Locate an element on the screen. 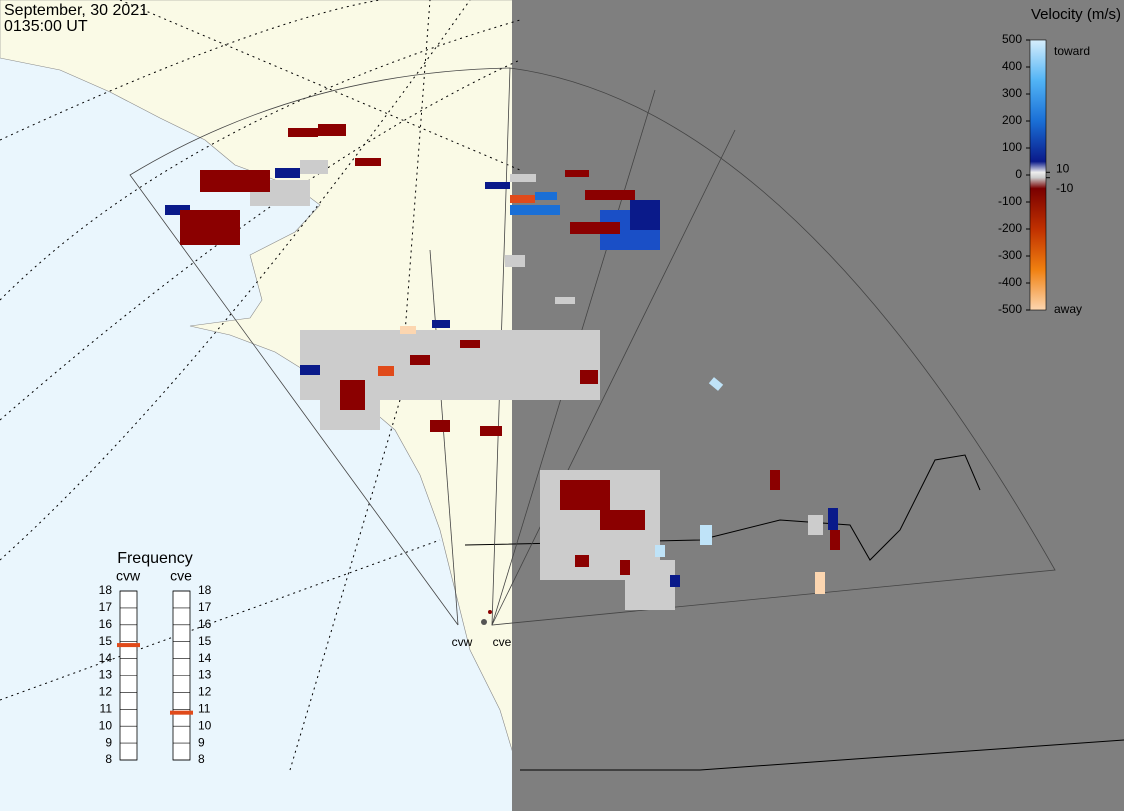  toward-label: toward is located at coordinates (1072, 51).